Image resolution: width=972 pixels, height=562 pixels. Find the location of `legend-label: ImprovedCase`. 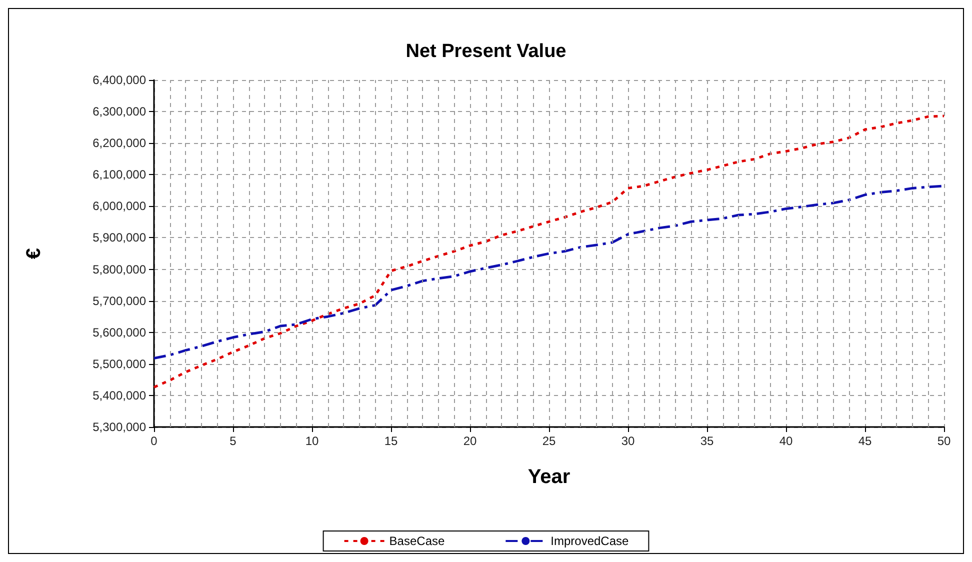

legend-label: ImprovedCase is located at coordinates (590, 541).